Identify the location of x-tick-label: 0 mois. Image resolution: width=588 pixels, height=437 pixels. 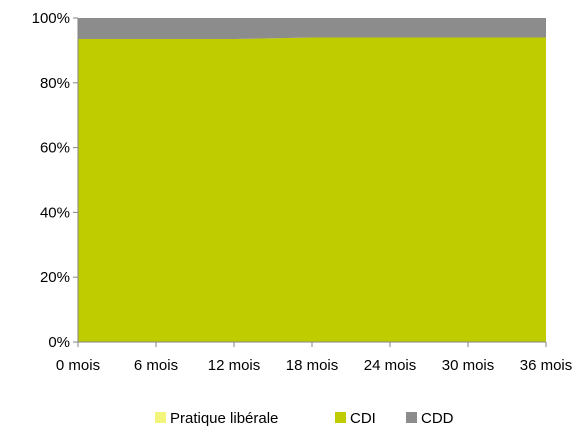
(78, 365).